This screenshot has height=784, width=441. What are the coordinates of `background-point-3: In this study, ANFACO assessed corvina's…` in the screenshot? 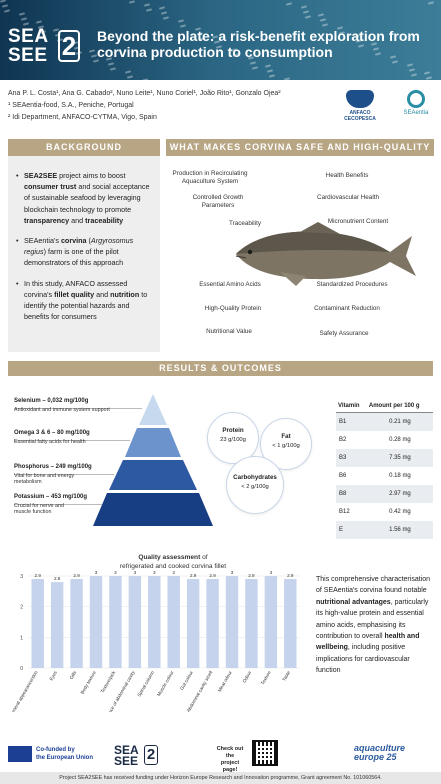 It's located at (85, 300).